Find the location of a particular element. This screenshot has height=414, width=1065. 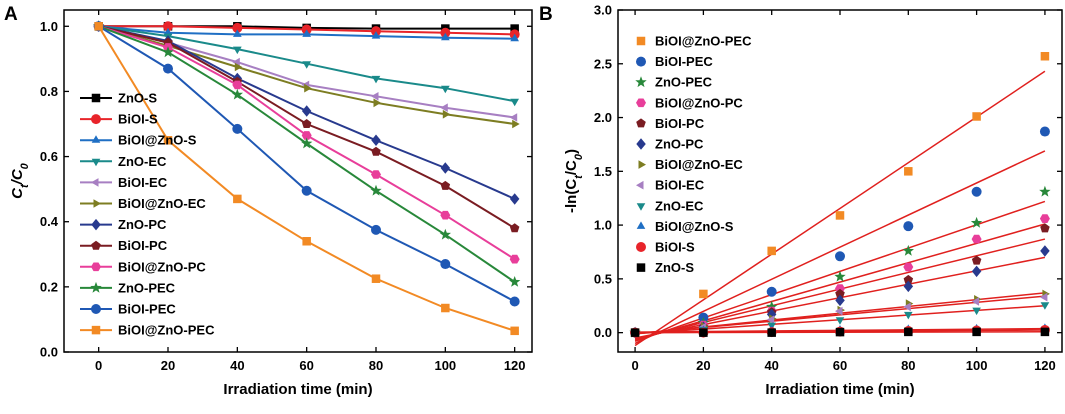

a-legend-marker-bioi-pc is located at coordinates (96, 245).